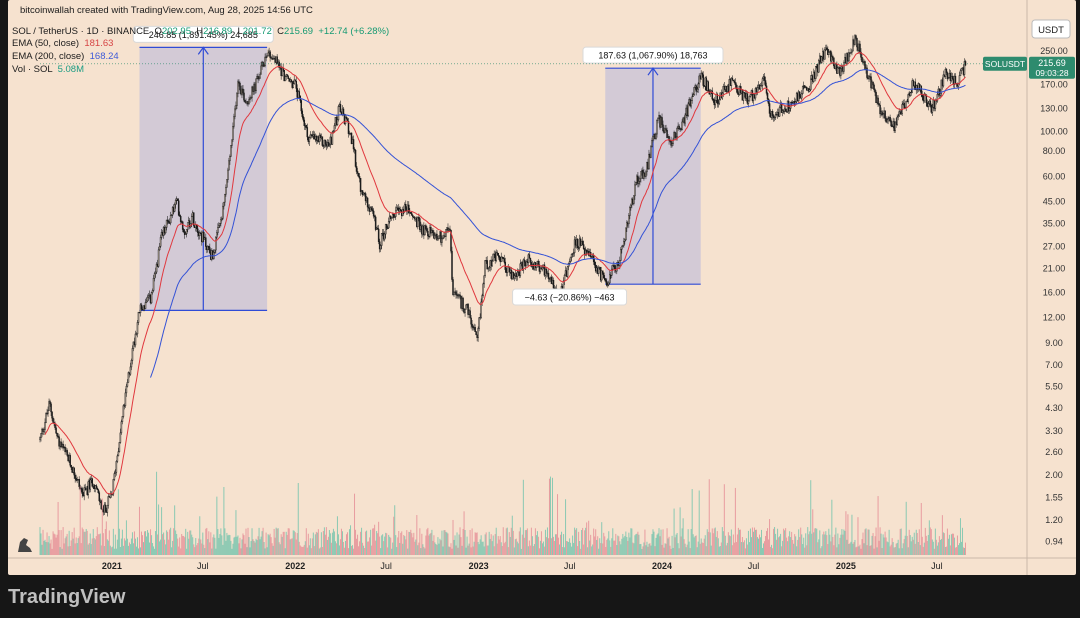  I want to click on currency-selector, so click(1051, 29).